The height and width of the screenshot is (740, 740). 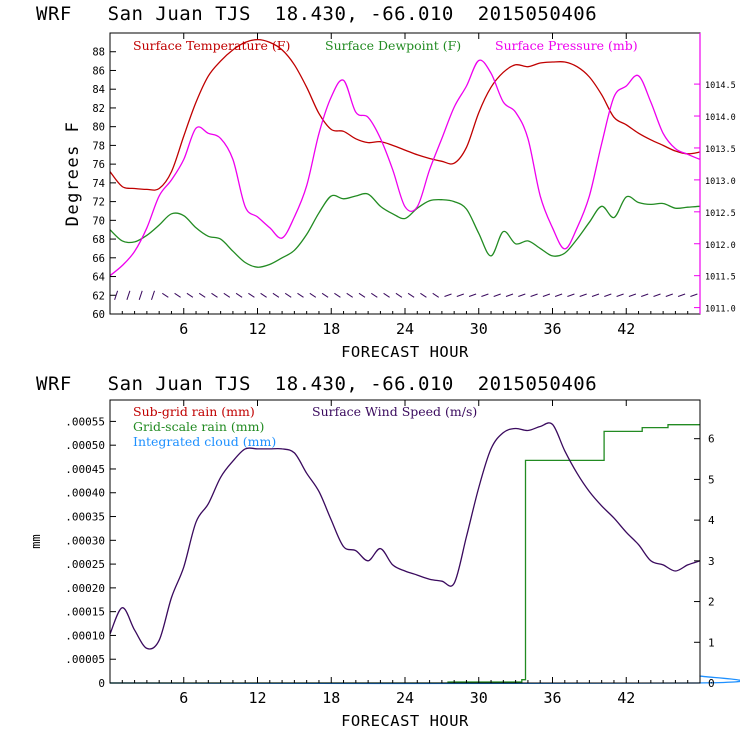 What do you see at coordinates (711, 683) in the screenshot?
I see `chart-2-y2-tick-label: 0` at bounding box center [711, 683].